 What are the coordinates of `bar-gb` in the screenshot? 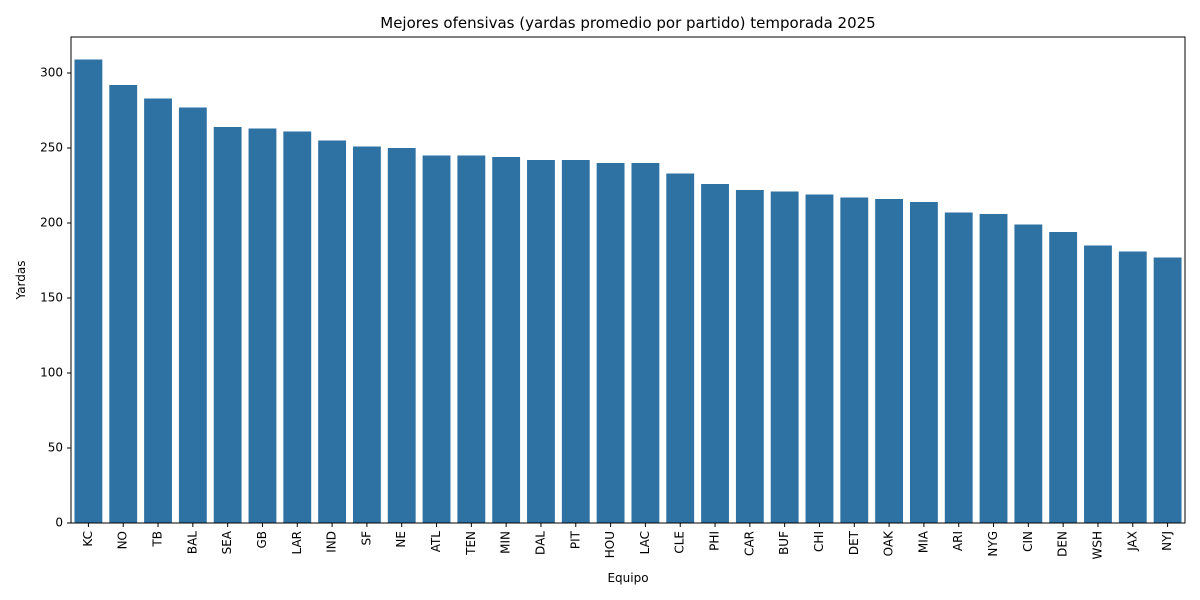 It's located at (262, 325).